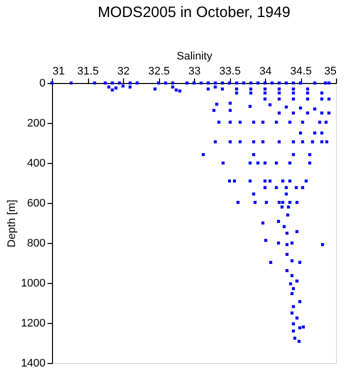 This screenshot has height=384, width=348. I want to click on y-tick-label: 800, so click(36, 244).